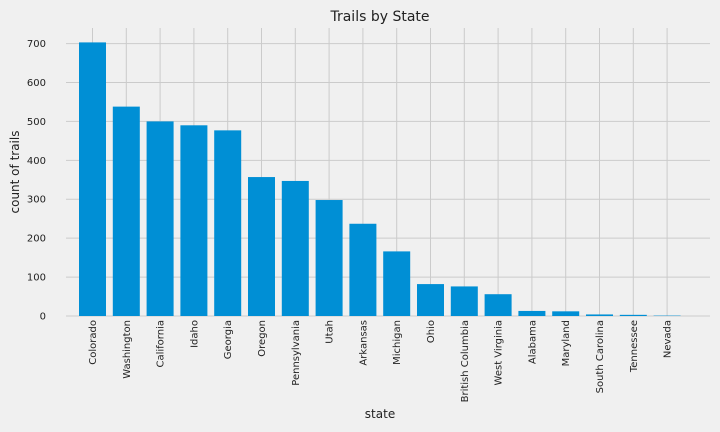  I want to click on x-tick-label: Alabama, so click(532, 342).